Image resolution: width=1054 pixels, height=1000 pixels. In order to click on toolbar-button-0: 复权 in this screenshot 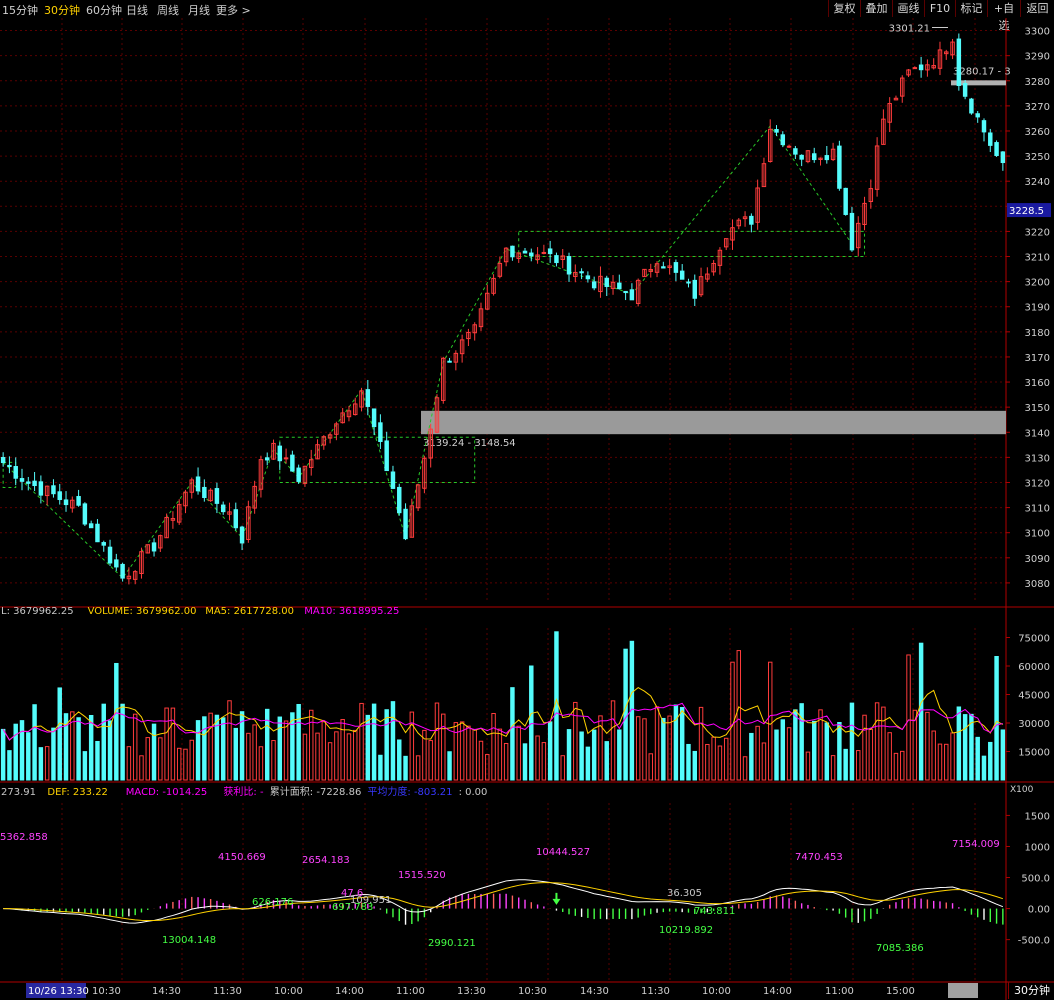, I will do `click(844, 8)`.